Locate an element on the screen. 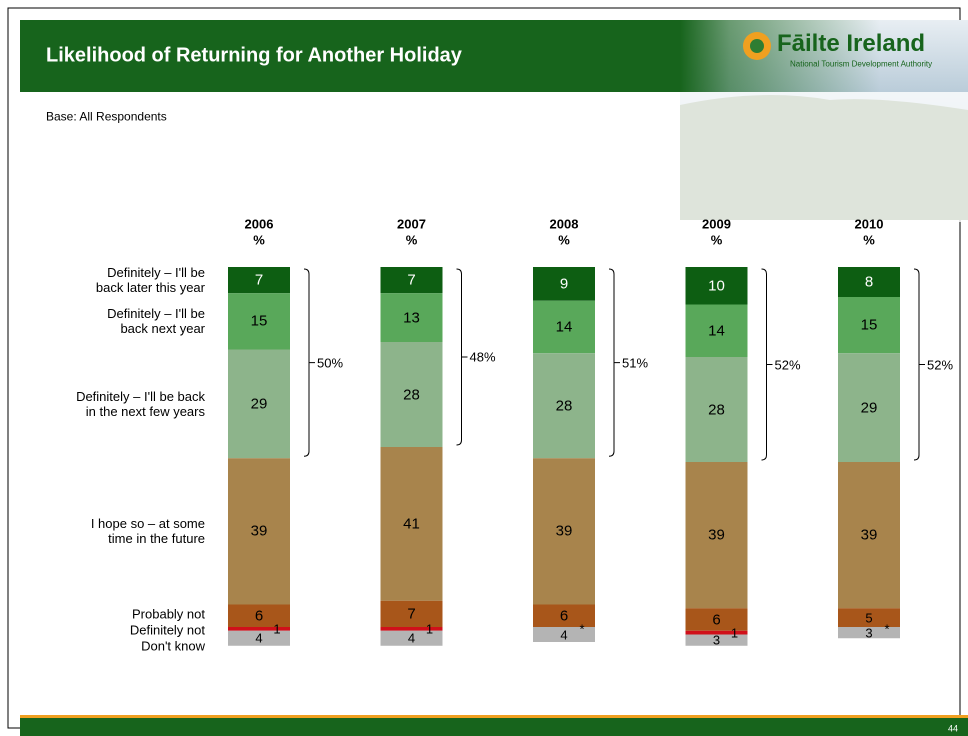  header-fade is located at coordinates (780, 56).